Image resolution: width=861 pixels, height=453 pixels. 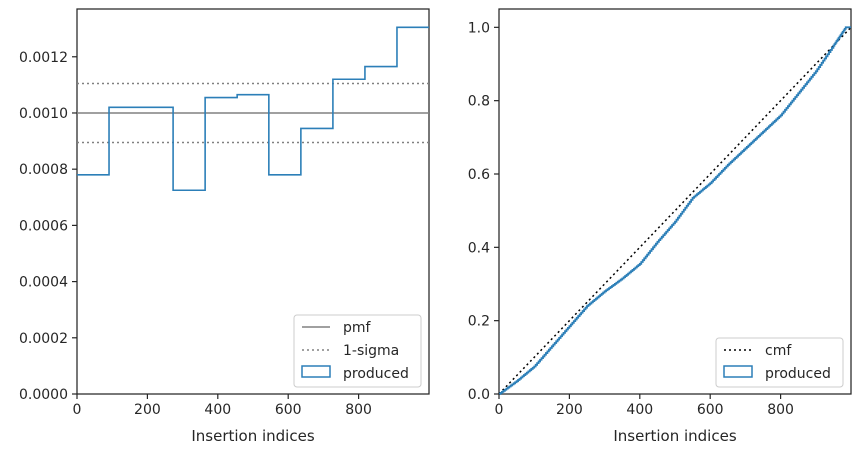 I want to click on right-x-tick-label: 600, so click(x=710, y=410).